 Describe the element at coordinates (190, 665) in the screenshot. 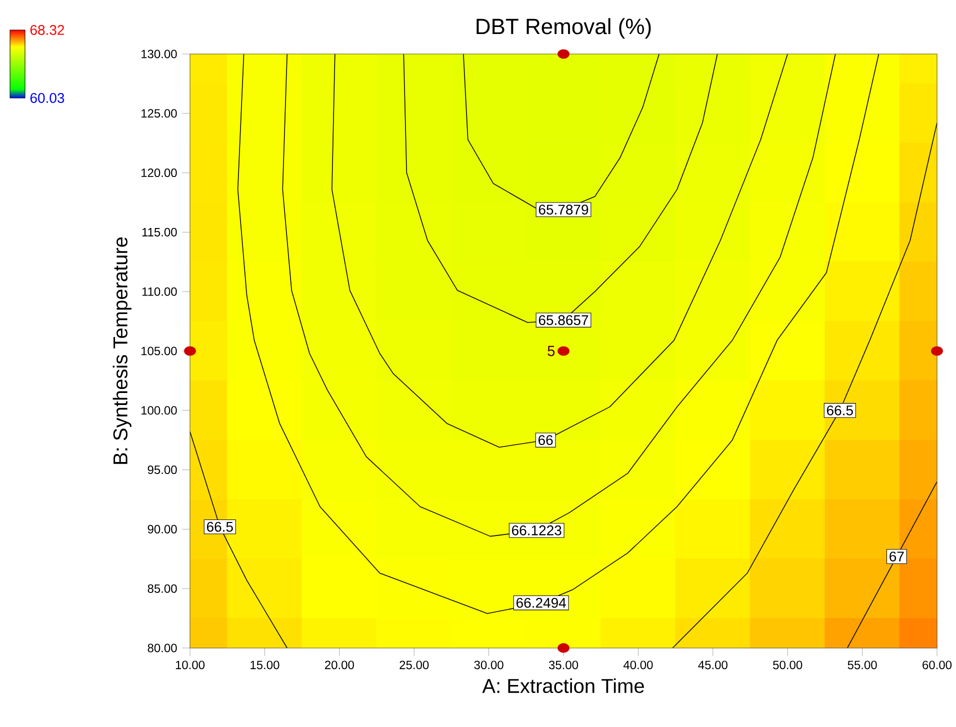

I see `x-tick-label: 10.00` at that location.